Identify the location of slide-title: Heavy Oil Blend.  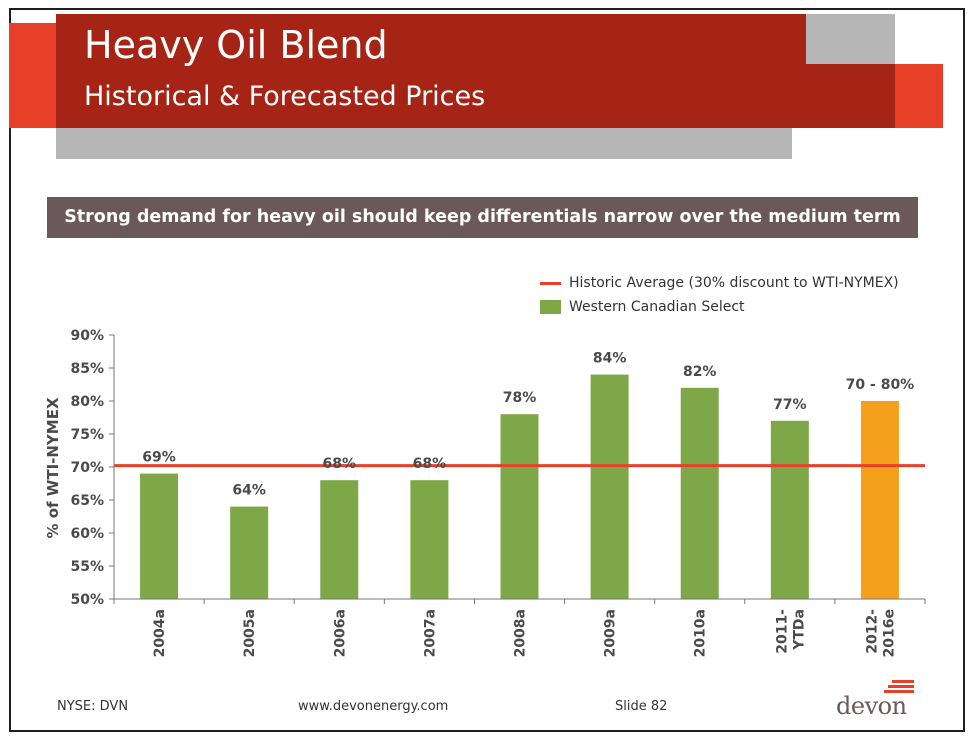
(236, 45).